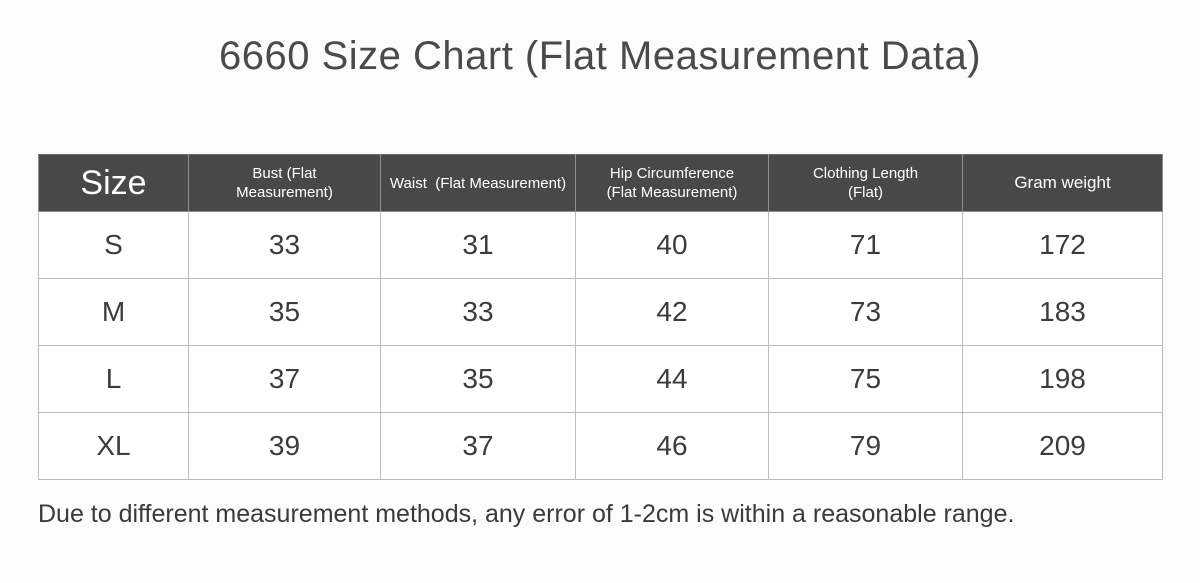 This screenshot has height=583, width=1200. Describe the element at coordinates (478, 245) in the screenshot. I see `waist-cell: 31` at that location.